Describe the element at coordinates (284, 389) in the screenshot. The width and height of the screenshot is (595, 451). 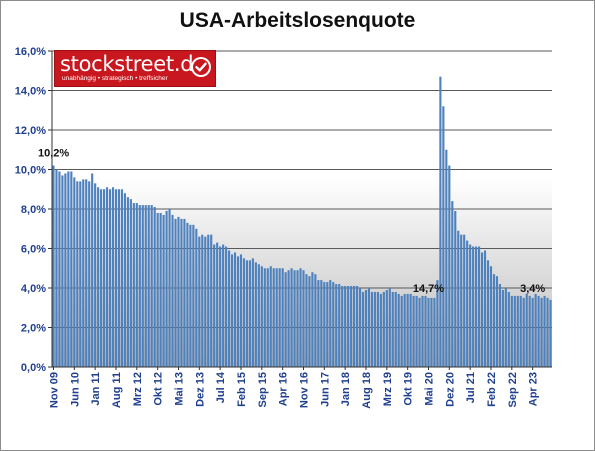
I see `x-tick-label: Apr 16` at that location.